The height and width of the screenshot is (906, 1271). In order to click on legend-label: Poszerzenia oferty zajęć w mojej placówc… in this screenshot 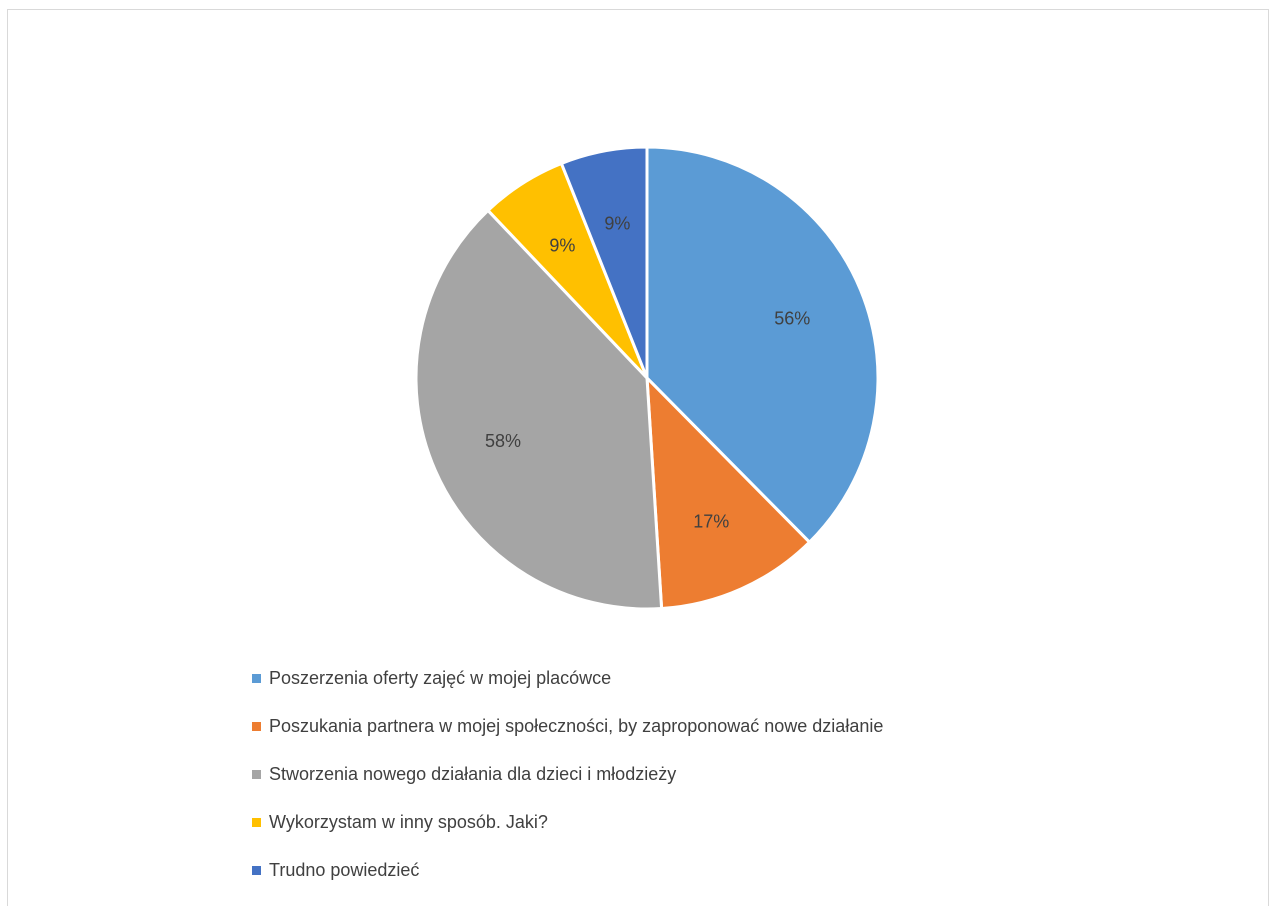, I will do `click(440, 677)`.